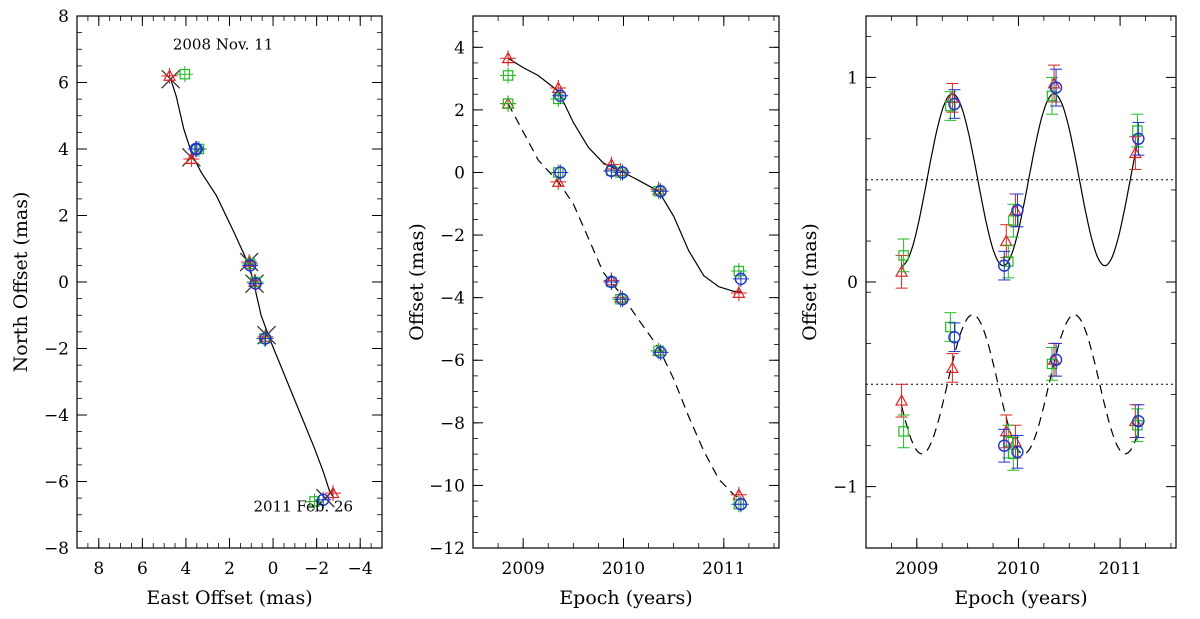 This screenshot has height=619, width=1200. What do you see at coordinates (63, 17) in the screenshot?
I see `y-tick-label: 8` at bounding box center [63, 17].